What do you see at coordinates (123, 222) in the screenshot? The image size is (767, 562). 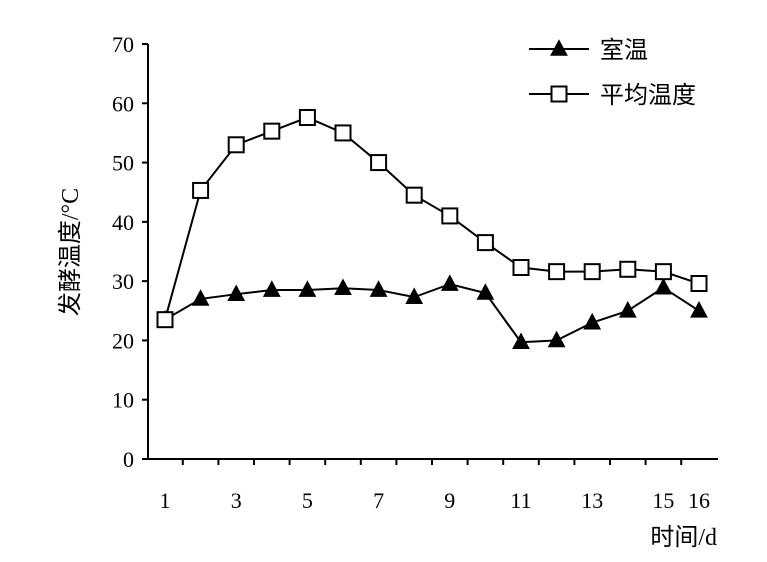 I see `y-tick-label-40: 40` at bounding box center [123, 222].